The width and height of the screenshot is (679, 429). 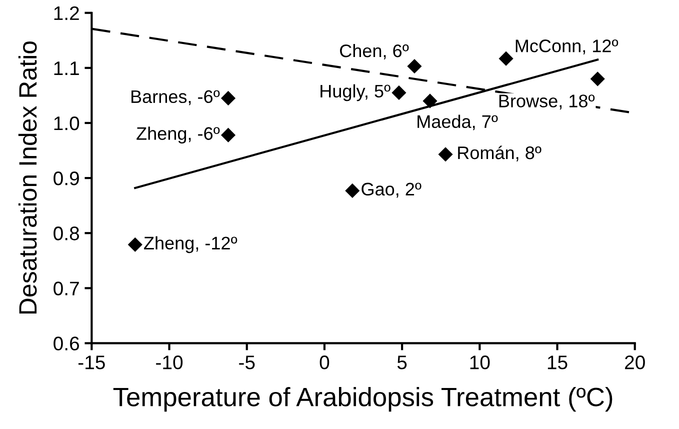 What do you see at coordinates (169, 363) in the screenshot?
I see `x-tick-label: -10` at bounding box center [169, 363].